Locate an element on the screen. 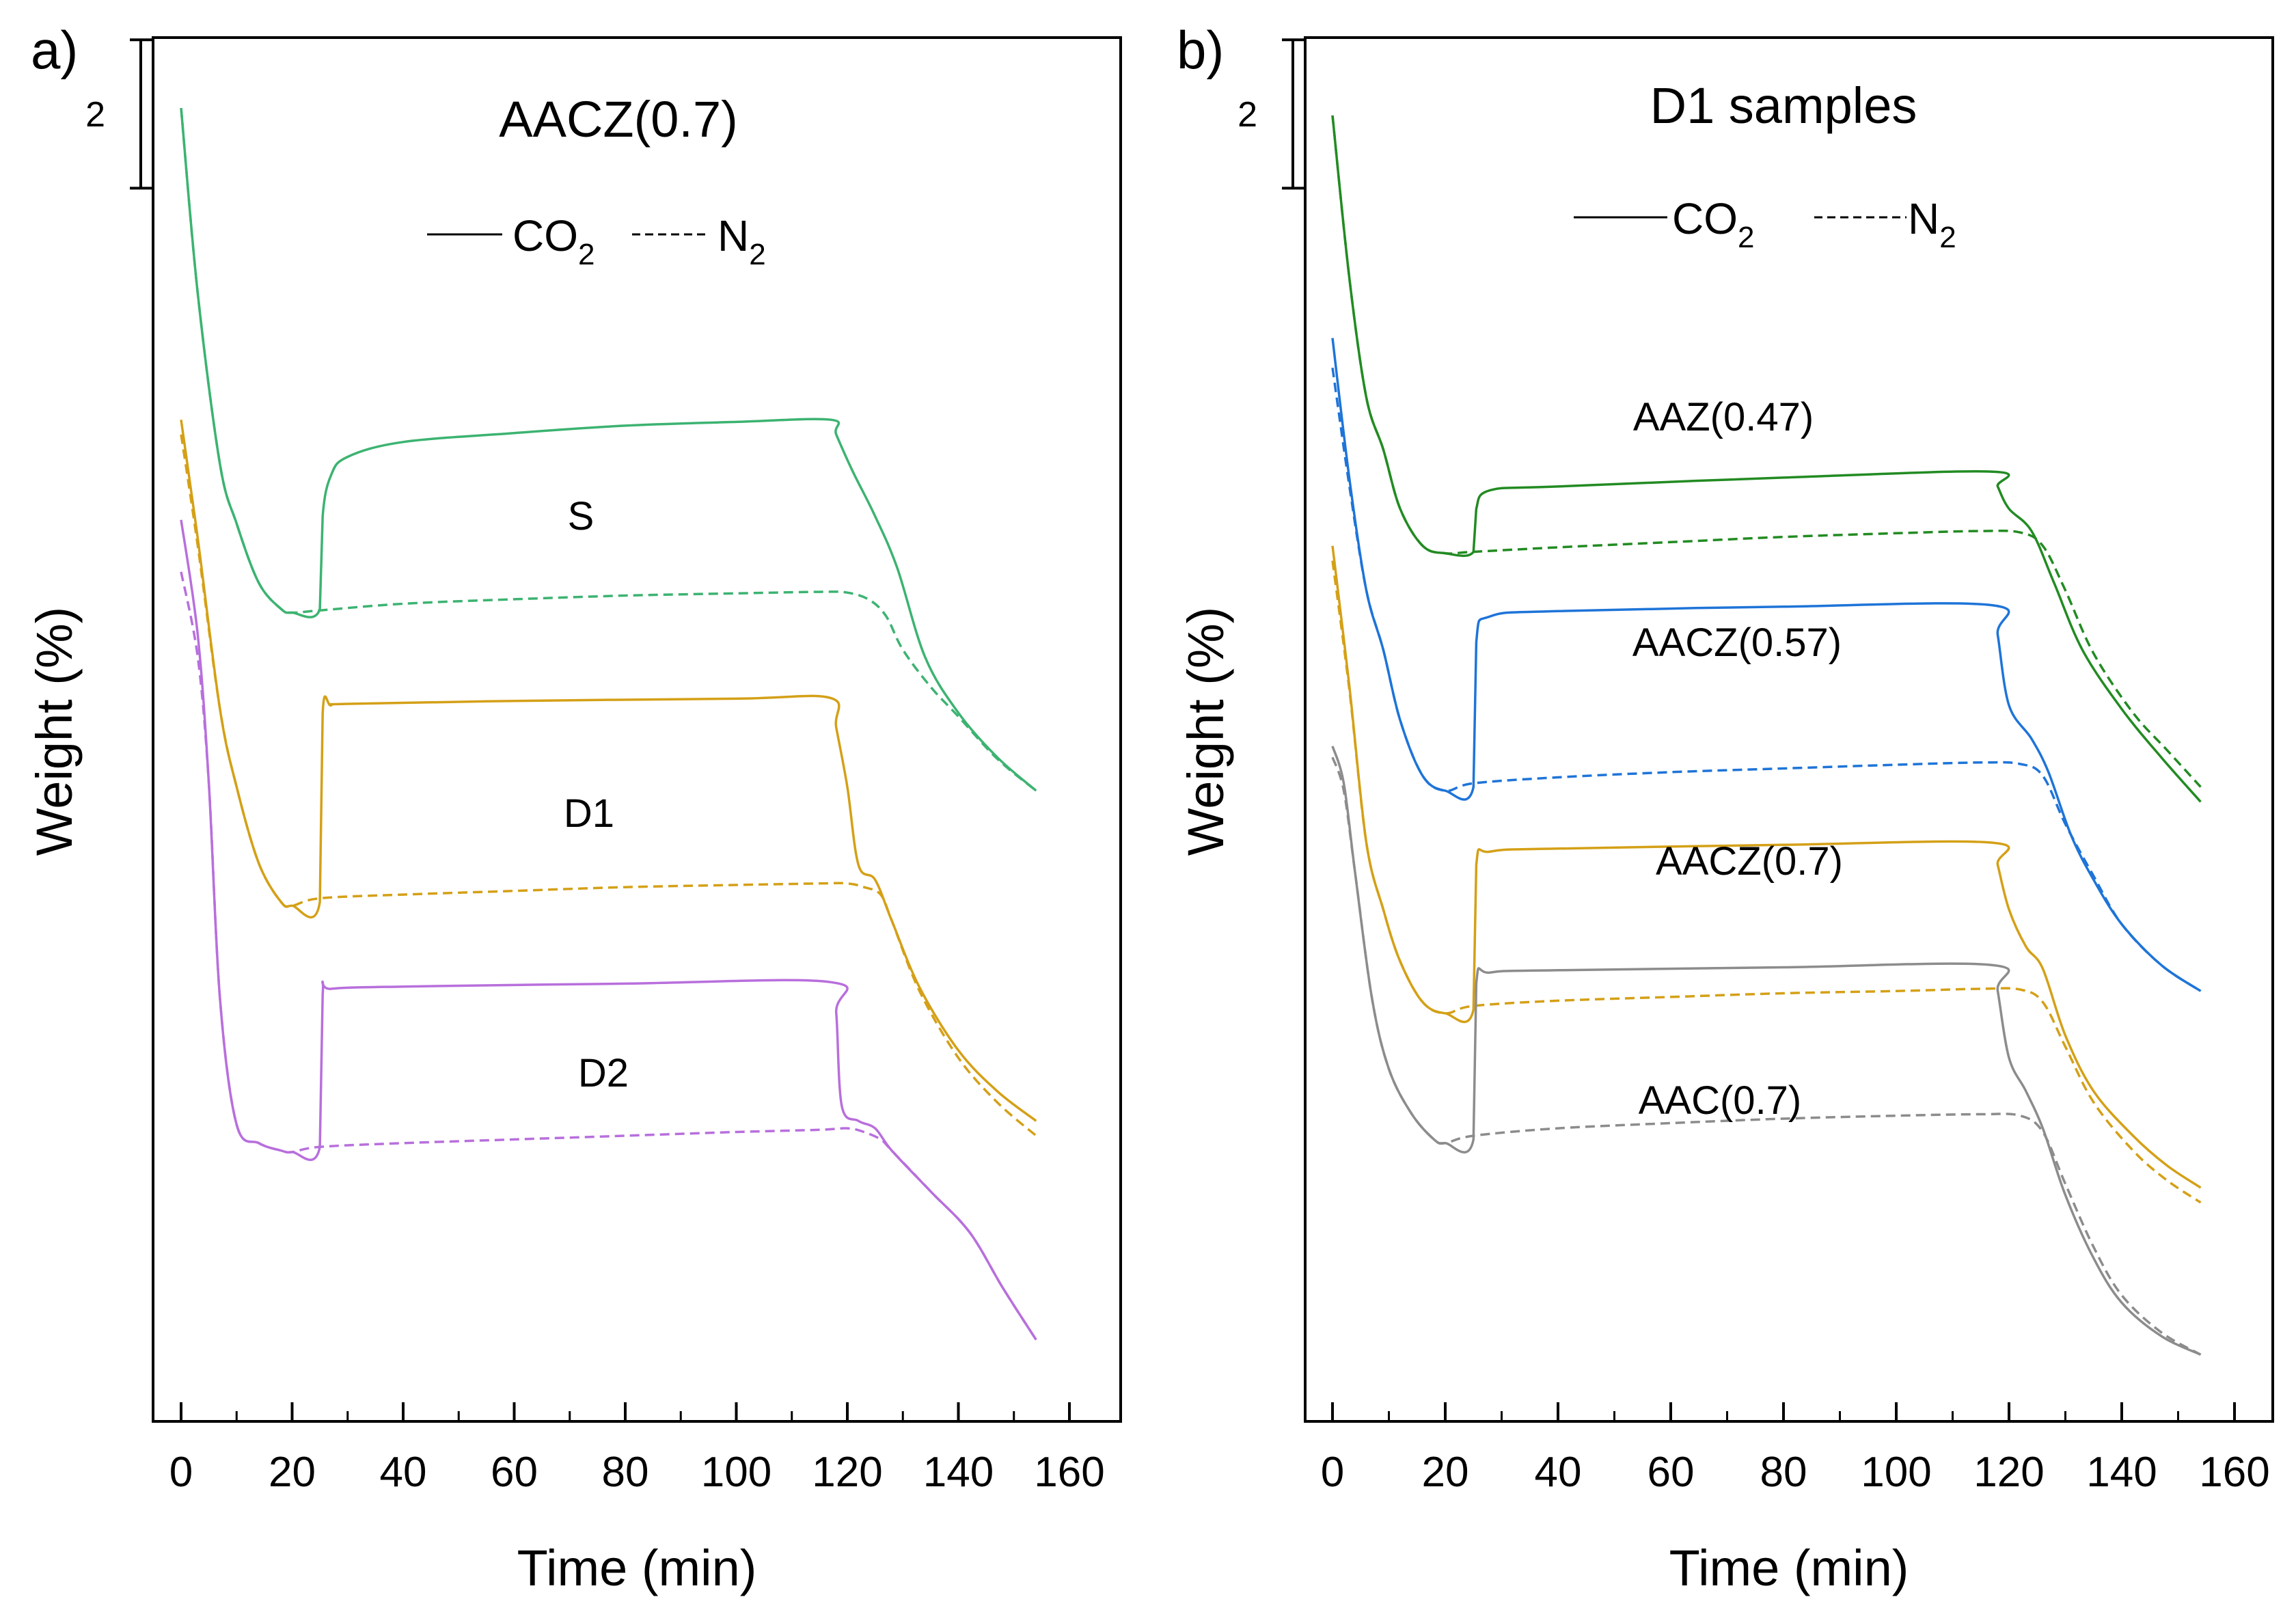 The image size is (2296, 1610). series-label-aacz-0-57: AACZ(0.57) is located at coordinates (1737, 642).